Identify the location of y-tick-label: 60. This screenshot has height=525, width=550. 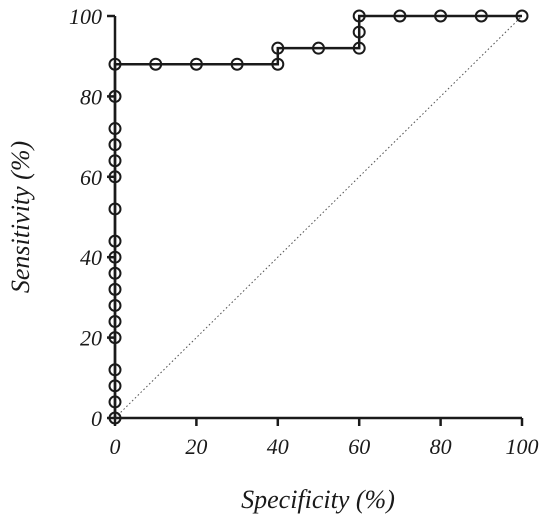
(91, 177).